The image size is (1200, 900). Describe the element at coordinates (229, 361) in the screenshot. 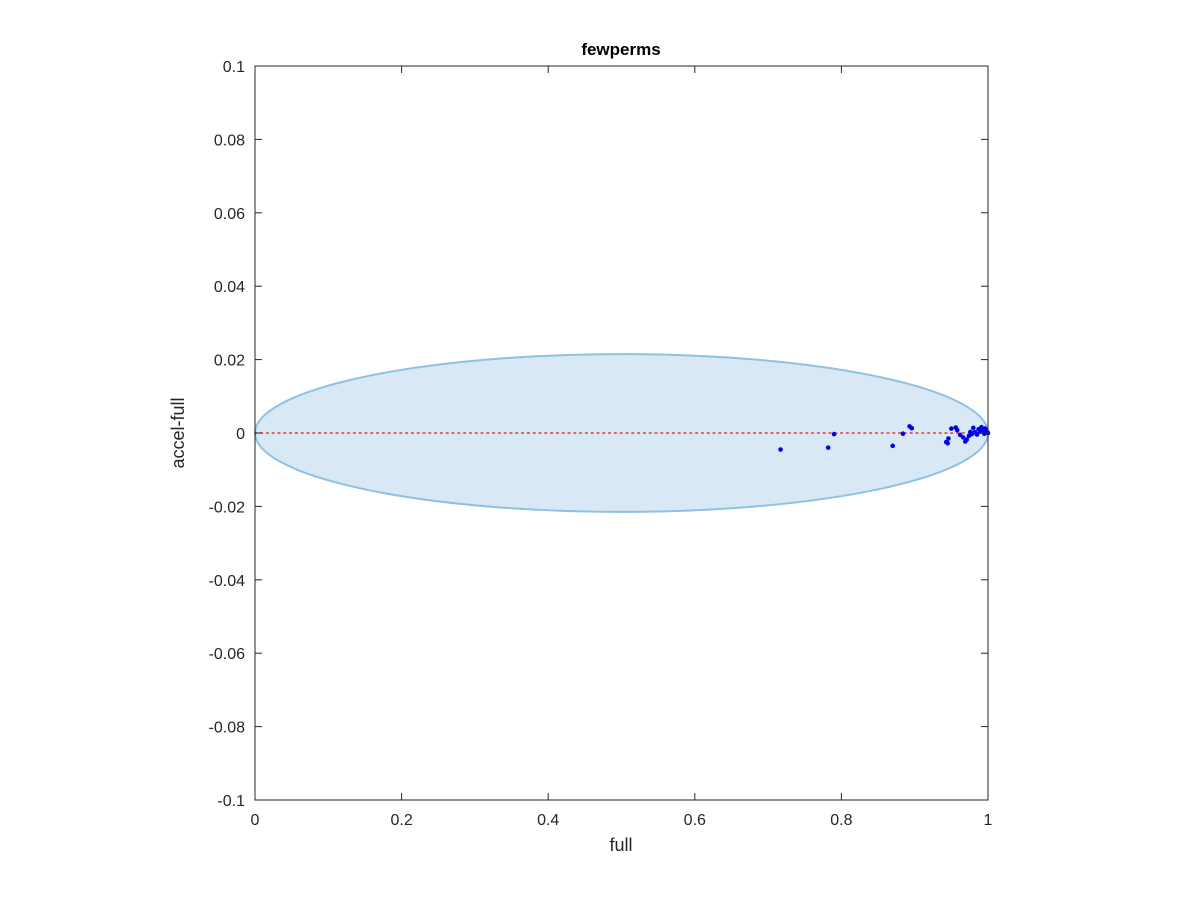

I see `y-tick-label: 0.02` at that location.